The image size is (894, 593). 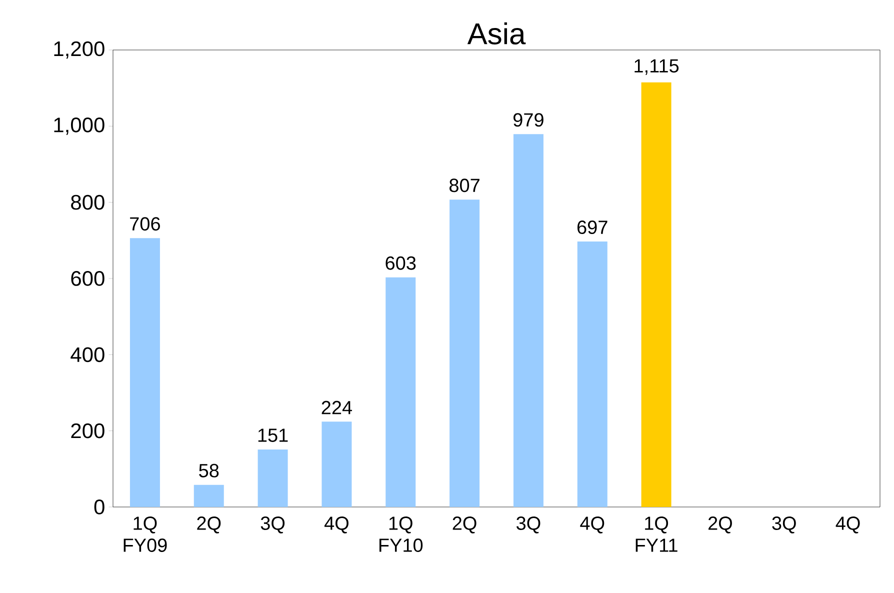 I want to click on data-label: 697, so click(x=592, y=227).